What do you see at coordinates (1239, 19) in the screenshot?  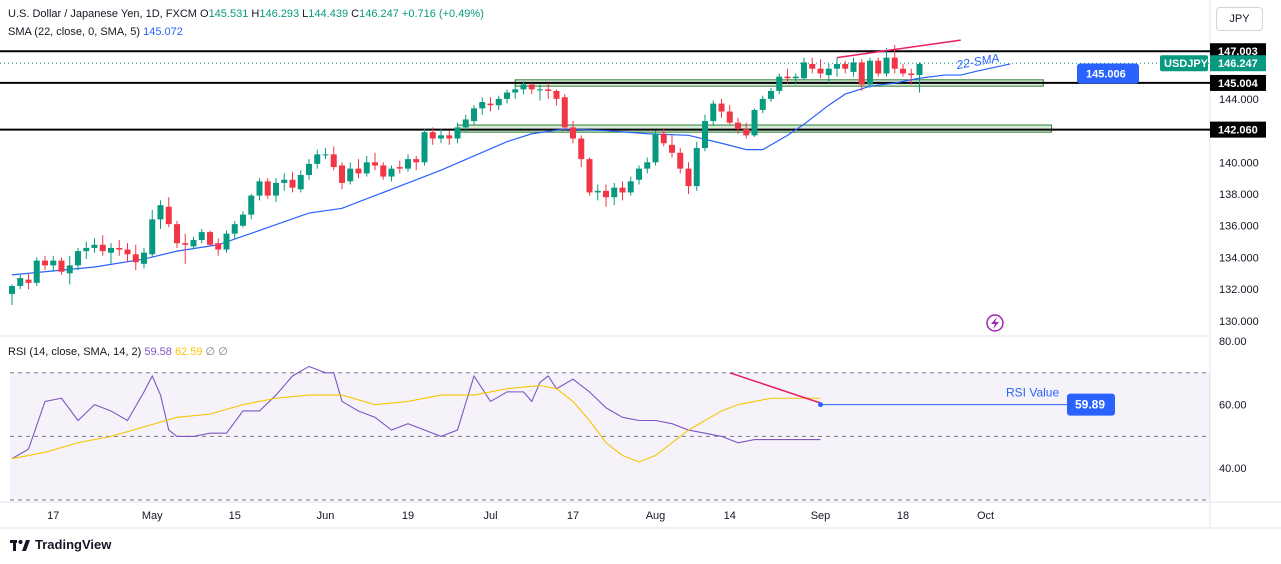 I see `currency-button: JPY` at bounding box center [1239, 19].